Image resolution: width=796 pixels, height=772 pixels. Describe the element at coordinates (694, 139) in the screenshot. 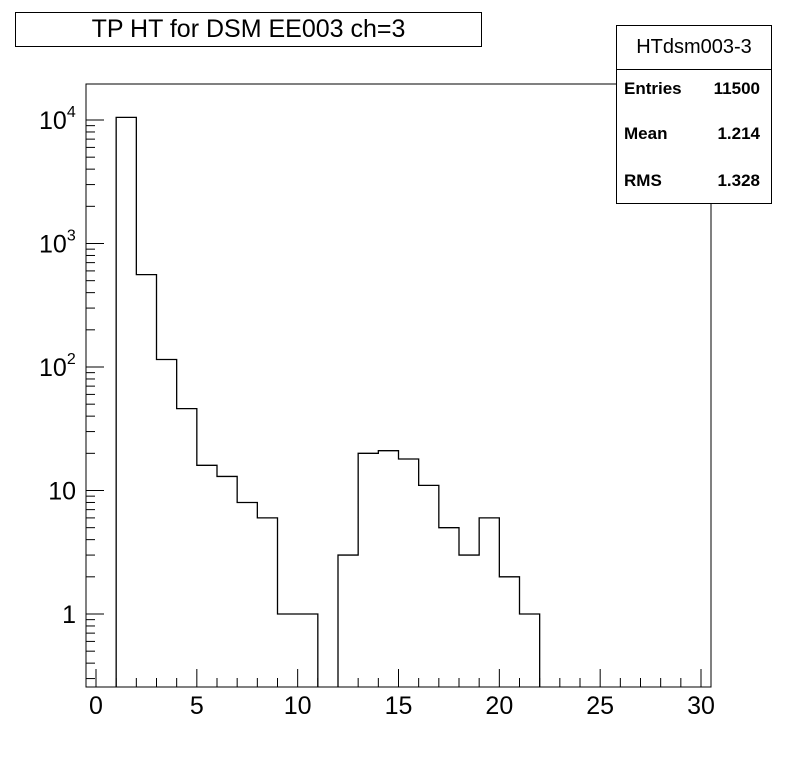

I see `stats-mean-row: Mean 1.214` at that location.